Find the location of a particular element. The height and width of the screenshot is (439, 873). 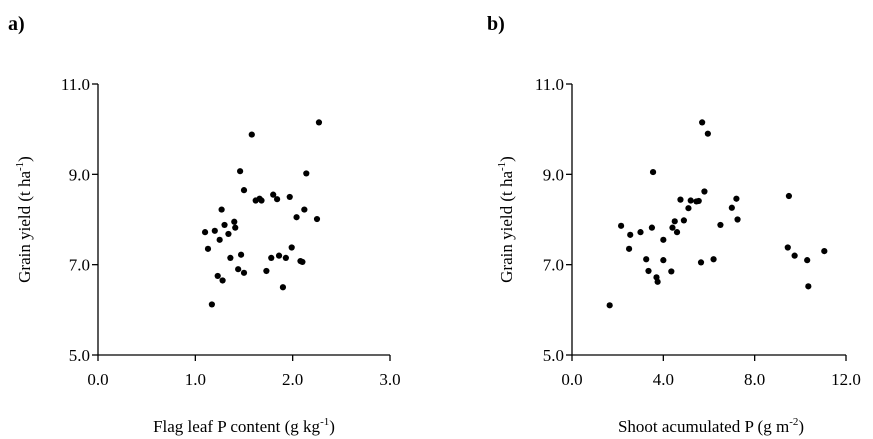

x-tick-label: 12.0 is located at coordinates (846, 379).